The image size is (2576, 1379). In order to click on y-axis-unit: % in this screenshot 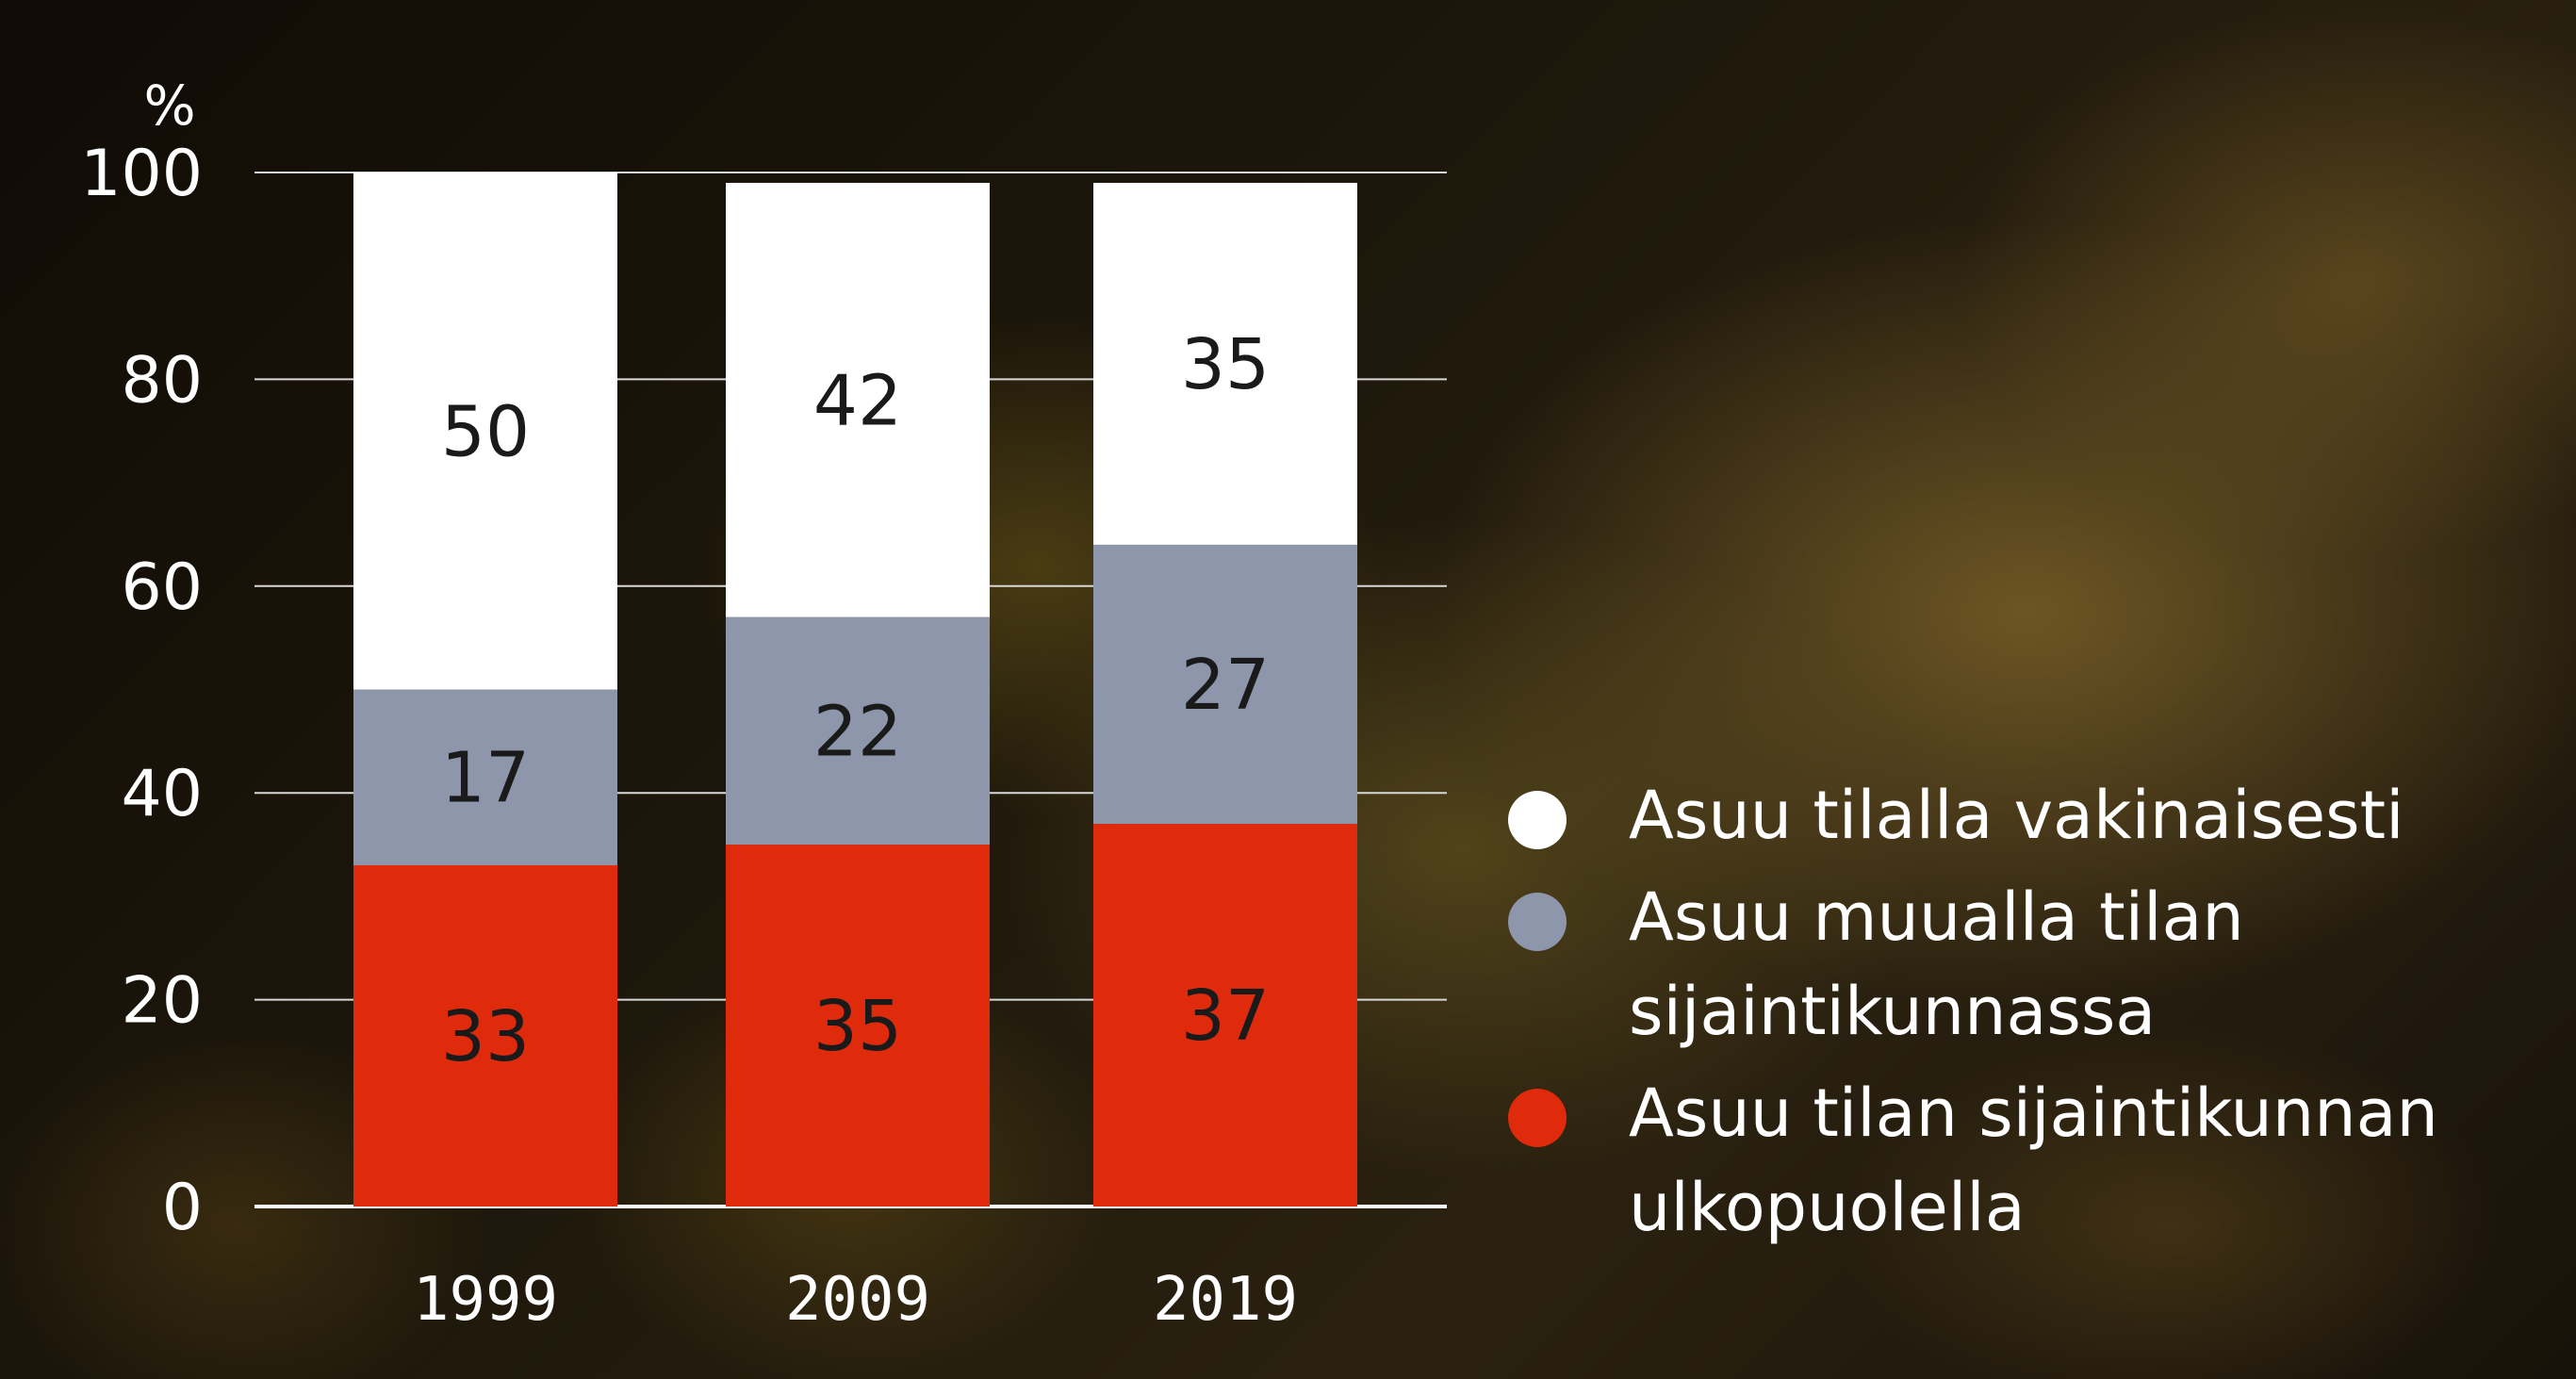, I will do `click(169, 106)`.